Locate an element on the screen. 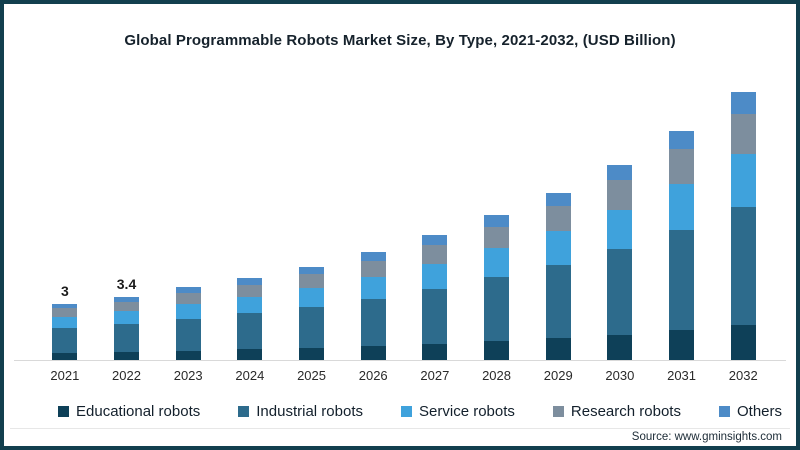 The width and height of the screenshot is (800, 450). legend-item-industrial-robots: Industrial robots is located at coordinates (300, 411).